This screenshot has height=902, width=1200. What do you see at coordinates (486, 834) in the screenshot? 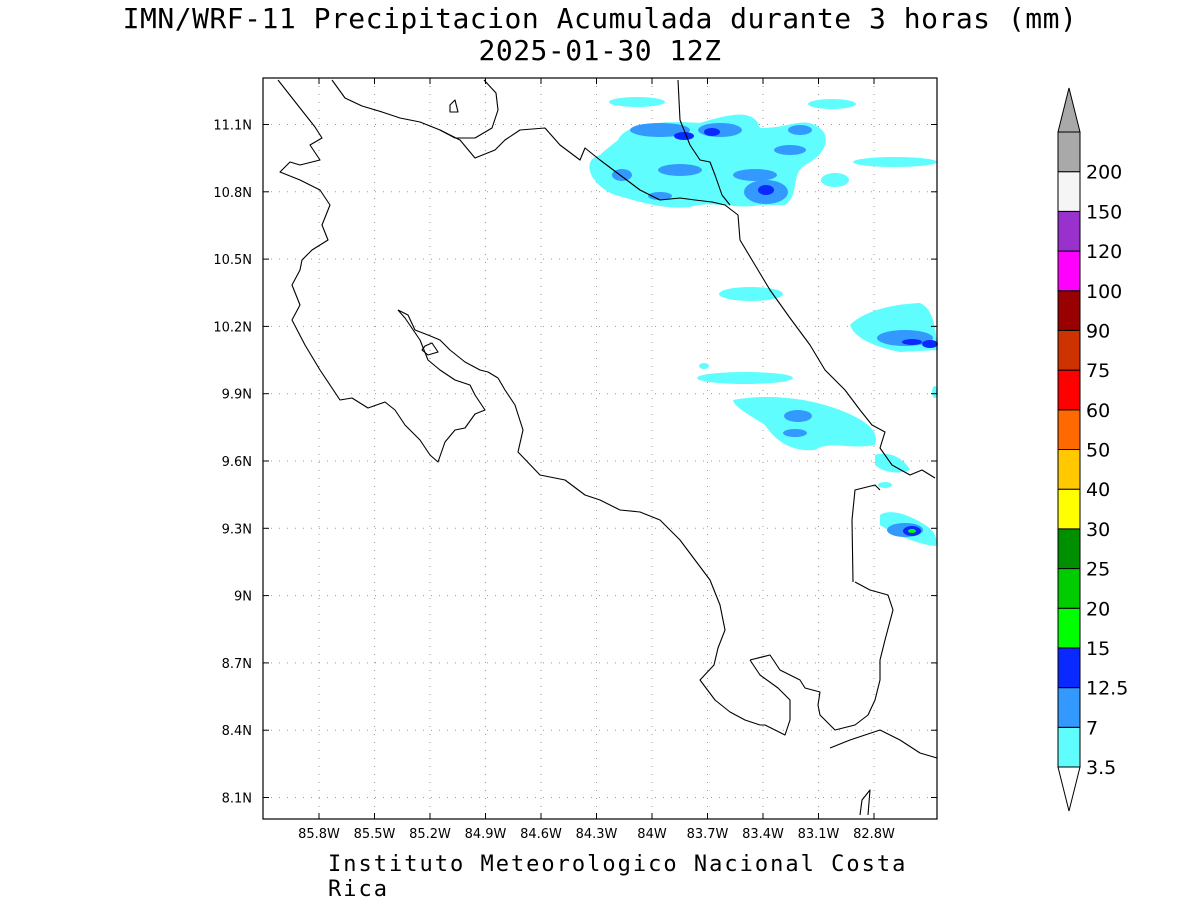
I see `lon-tick-label: 84.9W` at bounding box center [486, 834].